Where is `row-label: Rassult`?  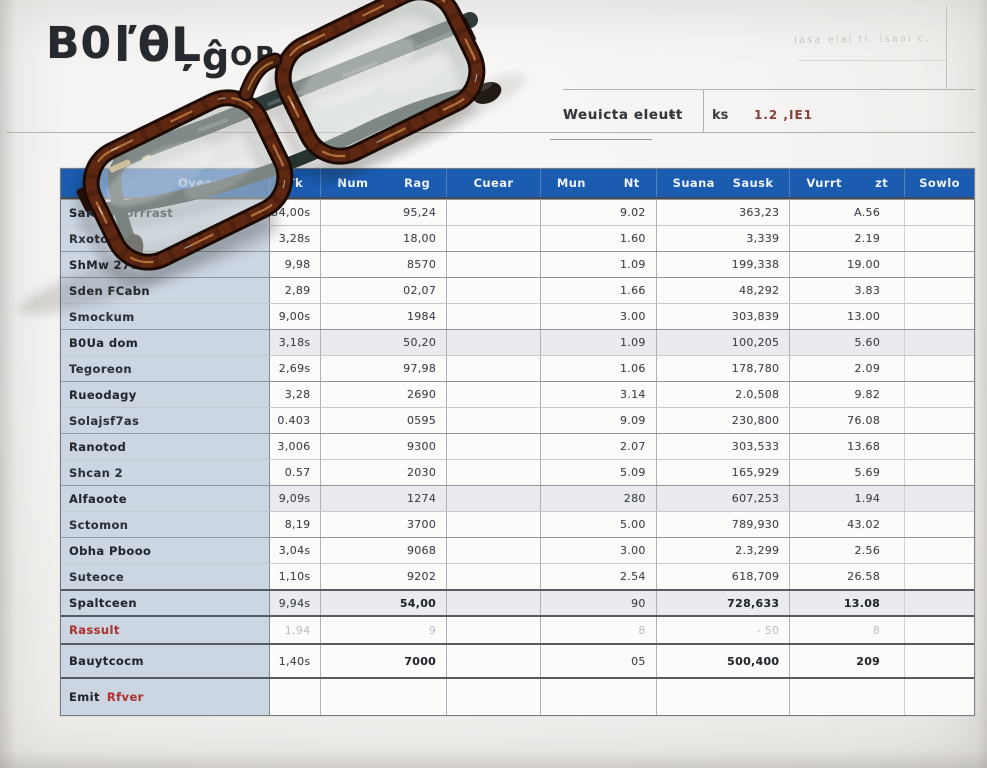
row-label: Rassult is located at coordinates (165, 630).